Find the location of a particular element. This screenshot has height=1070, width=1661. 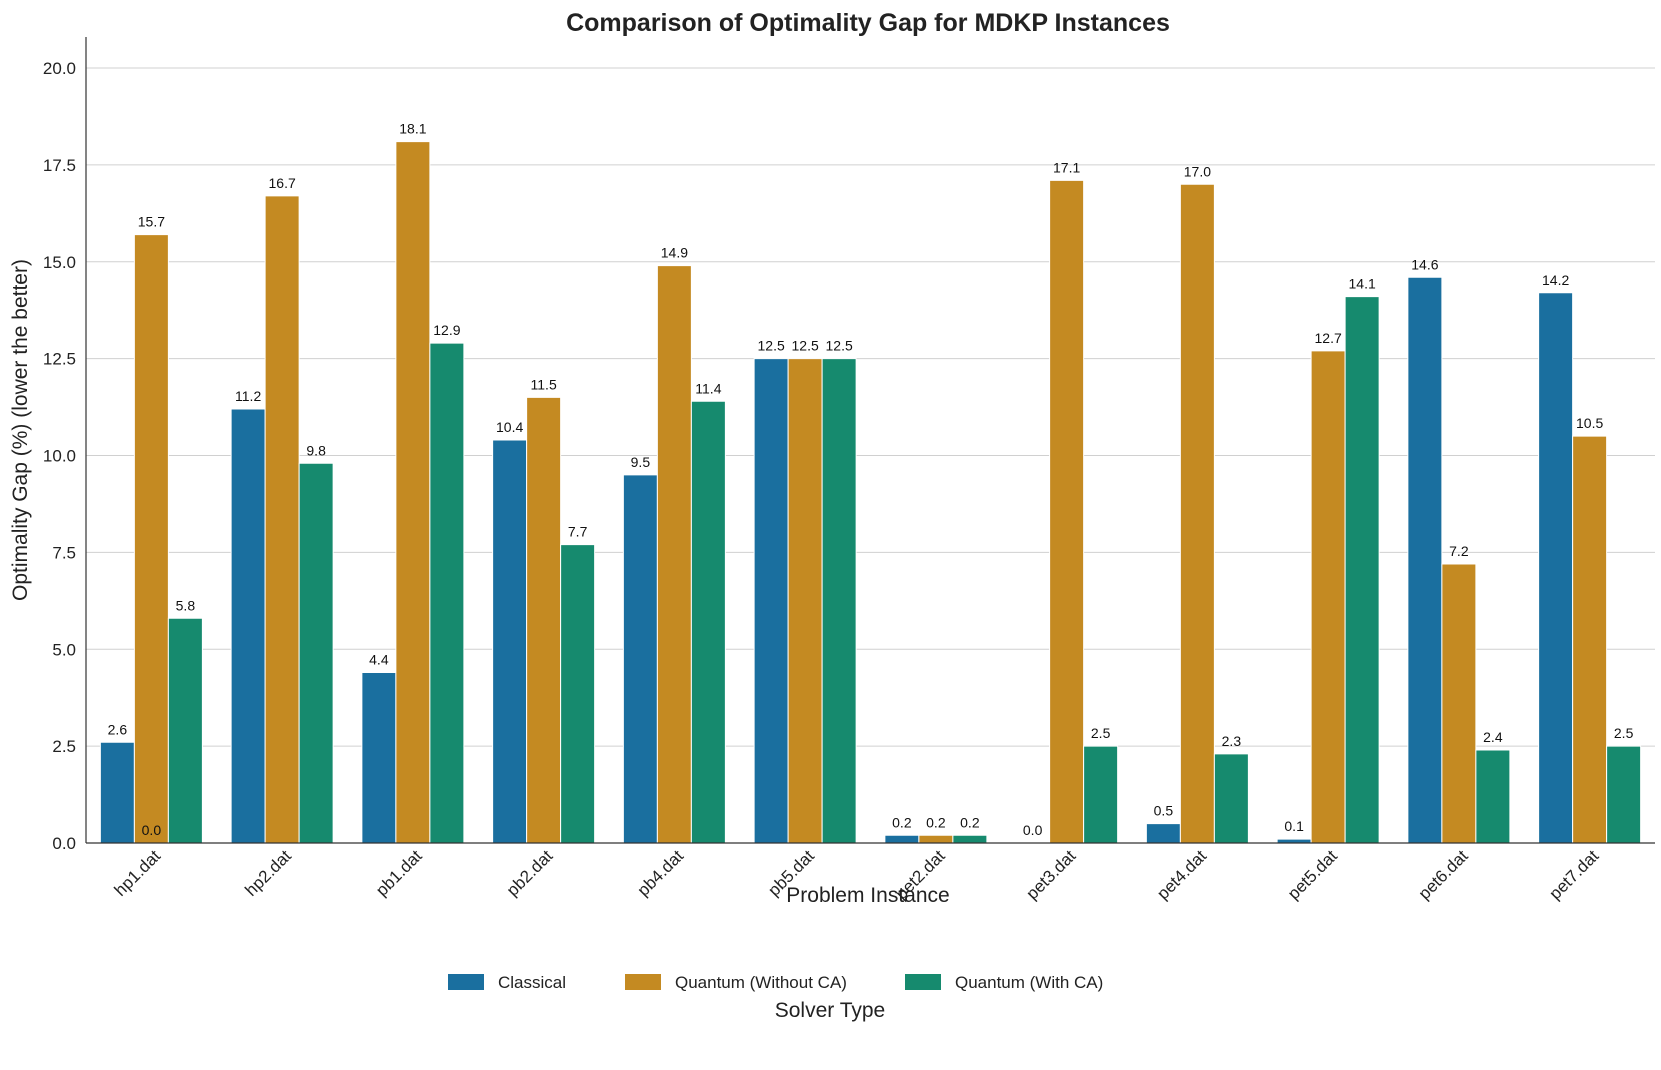

y-tick-label: 20.0 is located at coordinates (59, 68).